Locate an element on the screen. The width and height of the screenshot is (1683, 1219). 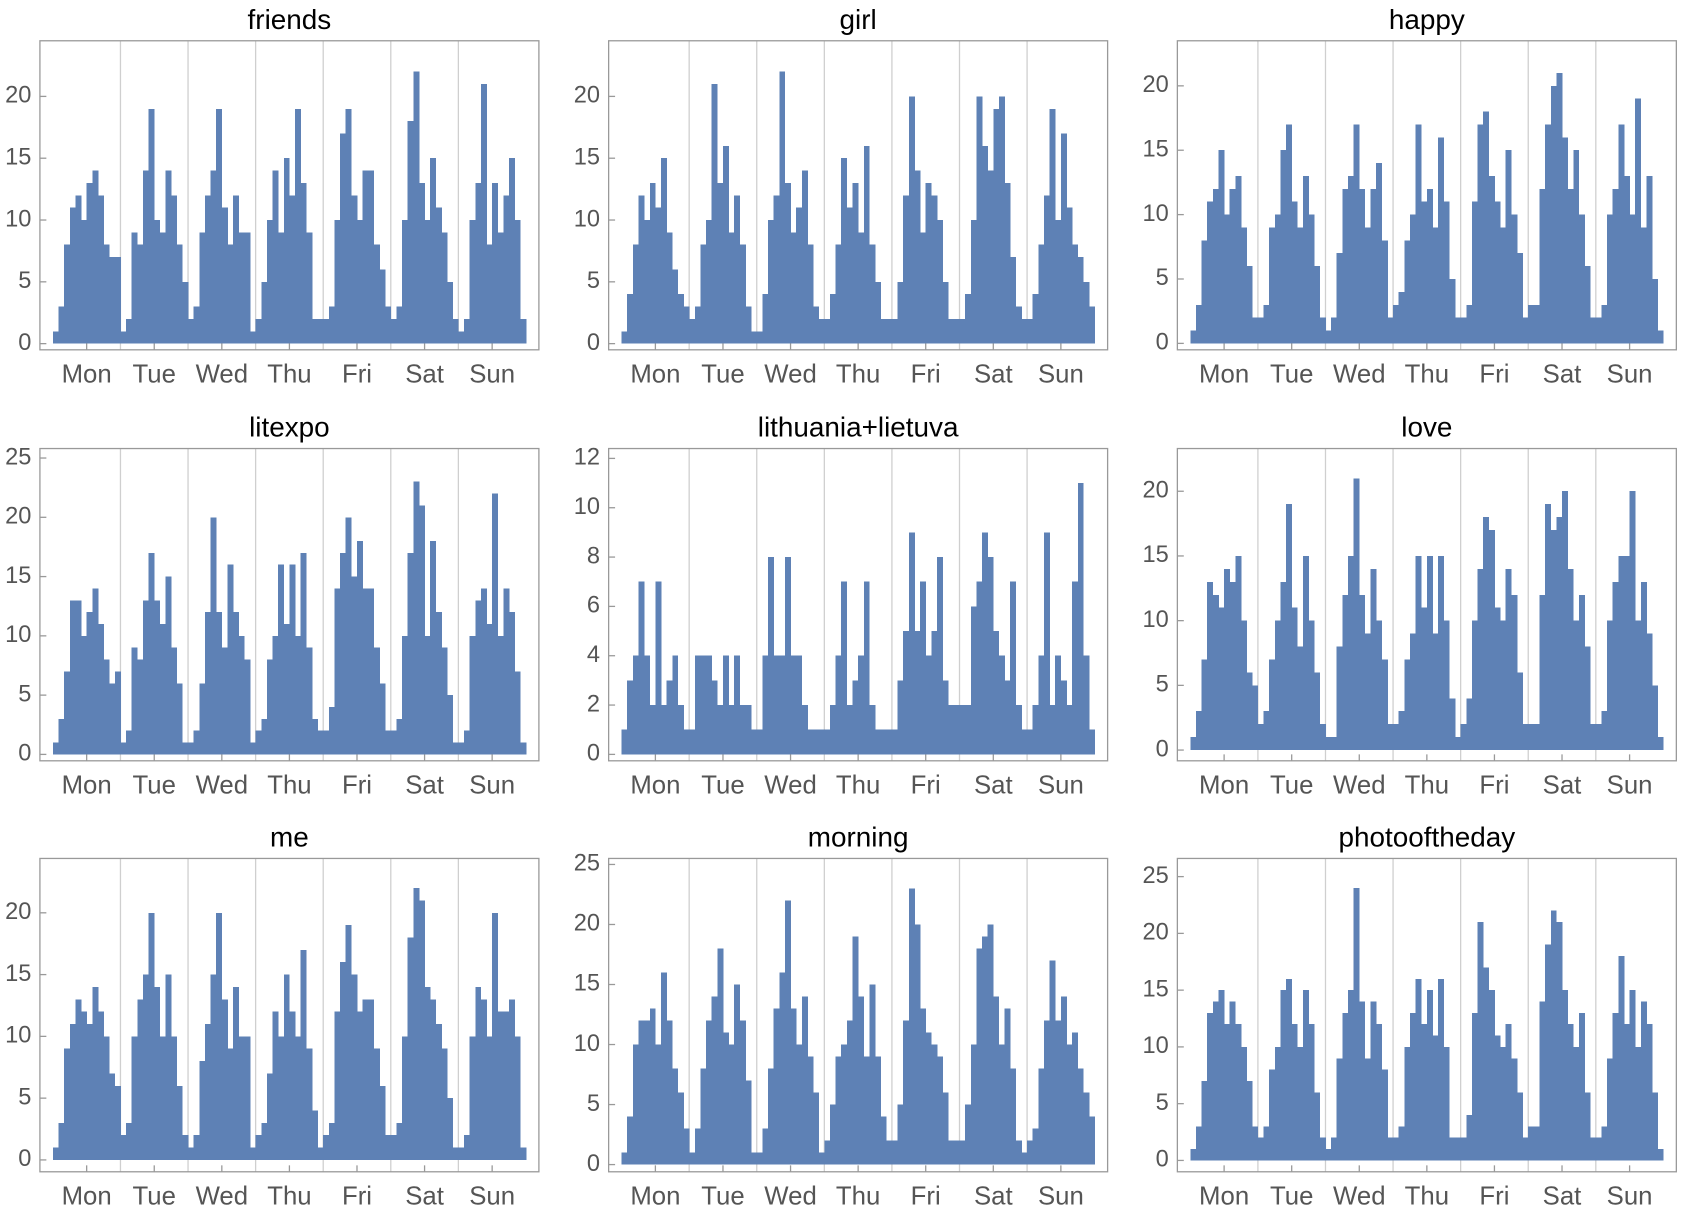
y-tick-label: 4 is located at coordinates (593, 655).